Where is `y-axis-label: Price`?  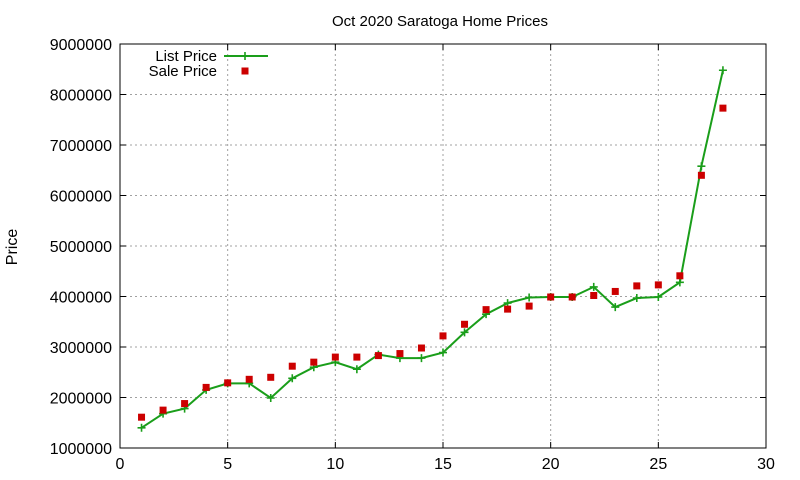 y-axis-label: Price is located at coordinates (12, 247).